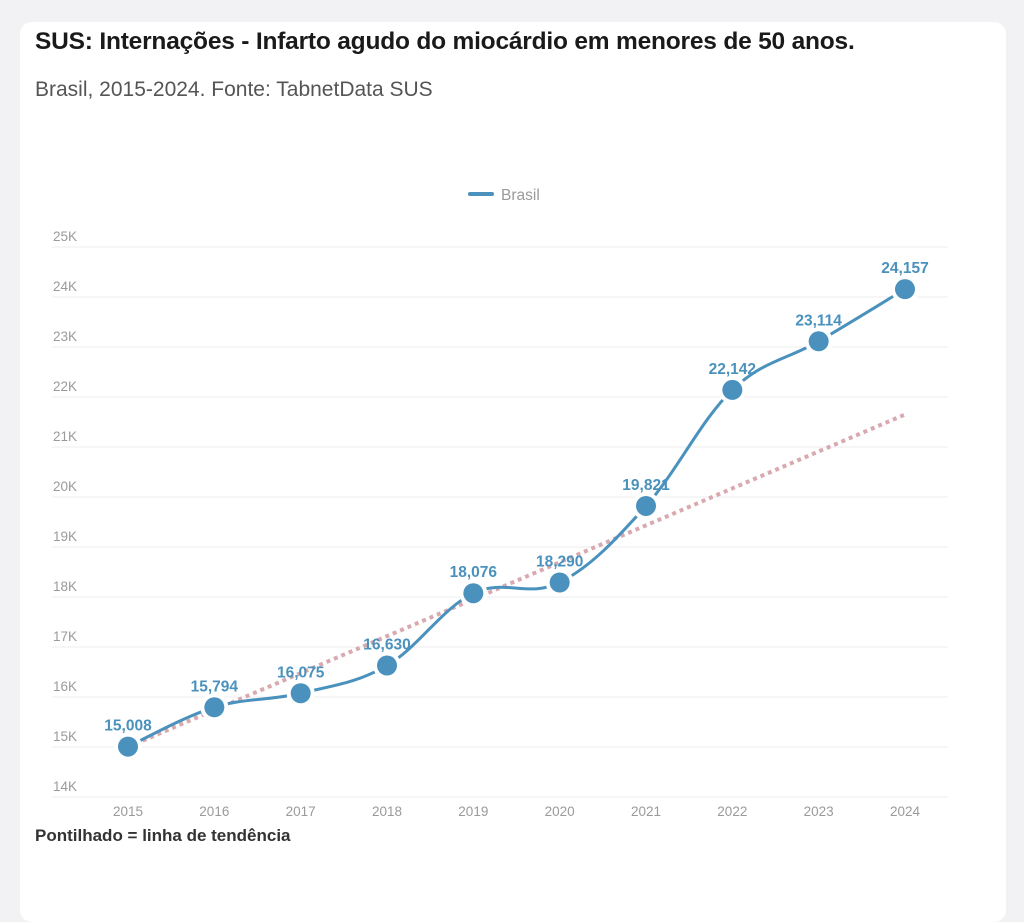 The image size is (1024, 922). Describe the element at coordinates (560, 811) in the screenshot. I see `x-tick-label: 2020` at that location.